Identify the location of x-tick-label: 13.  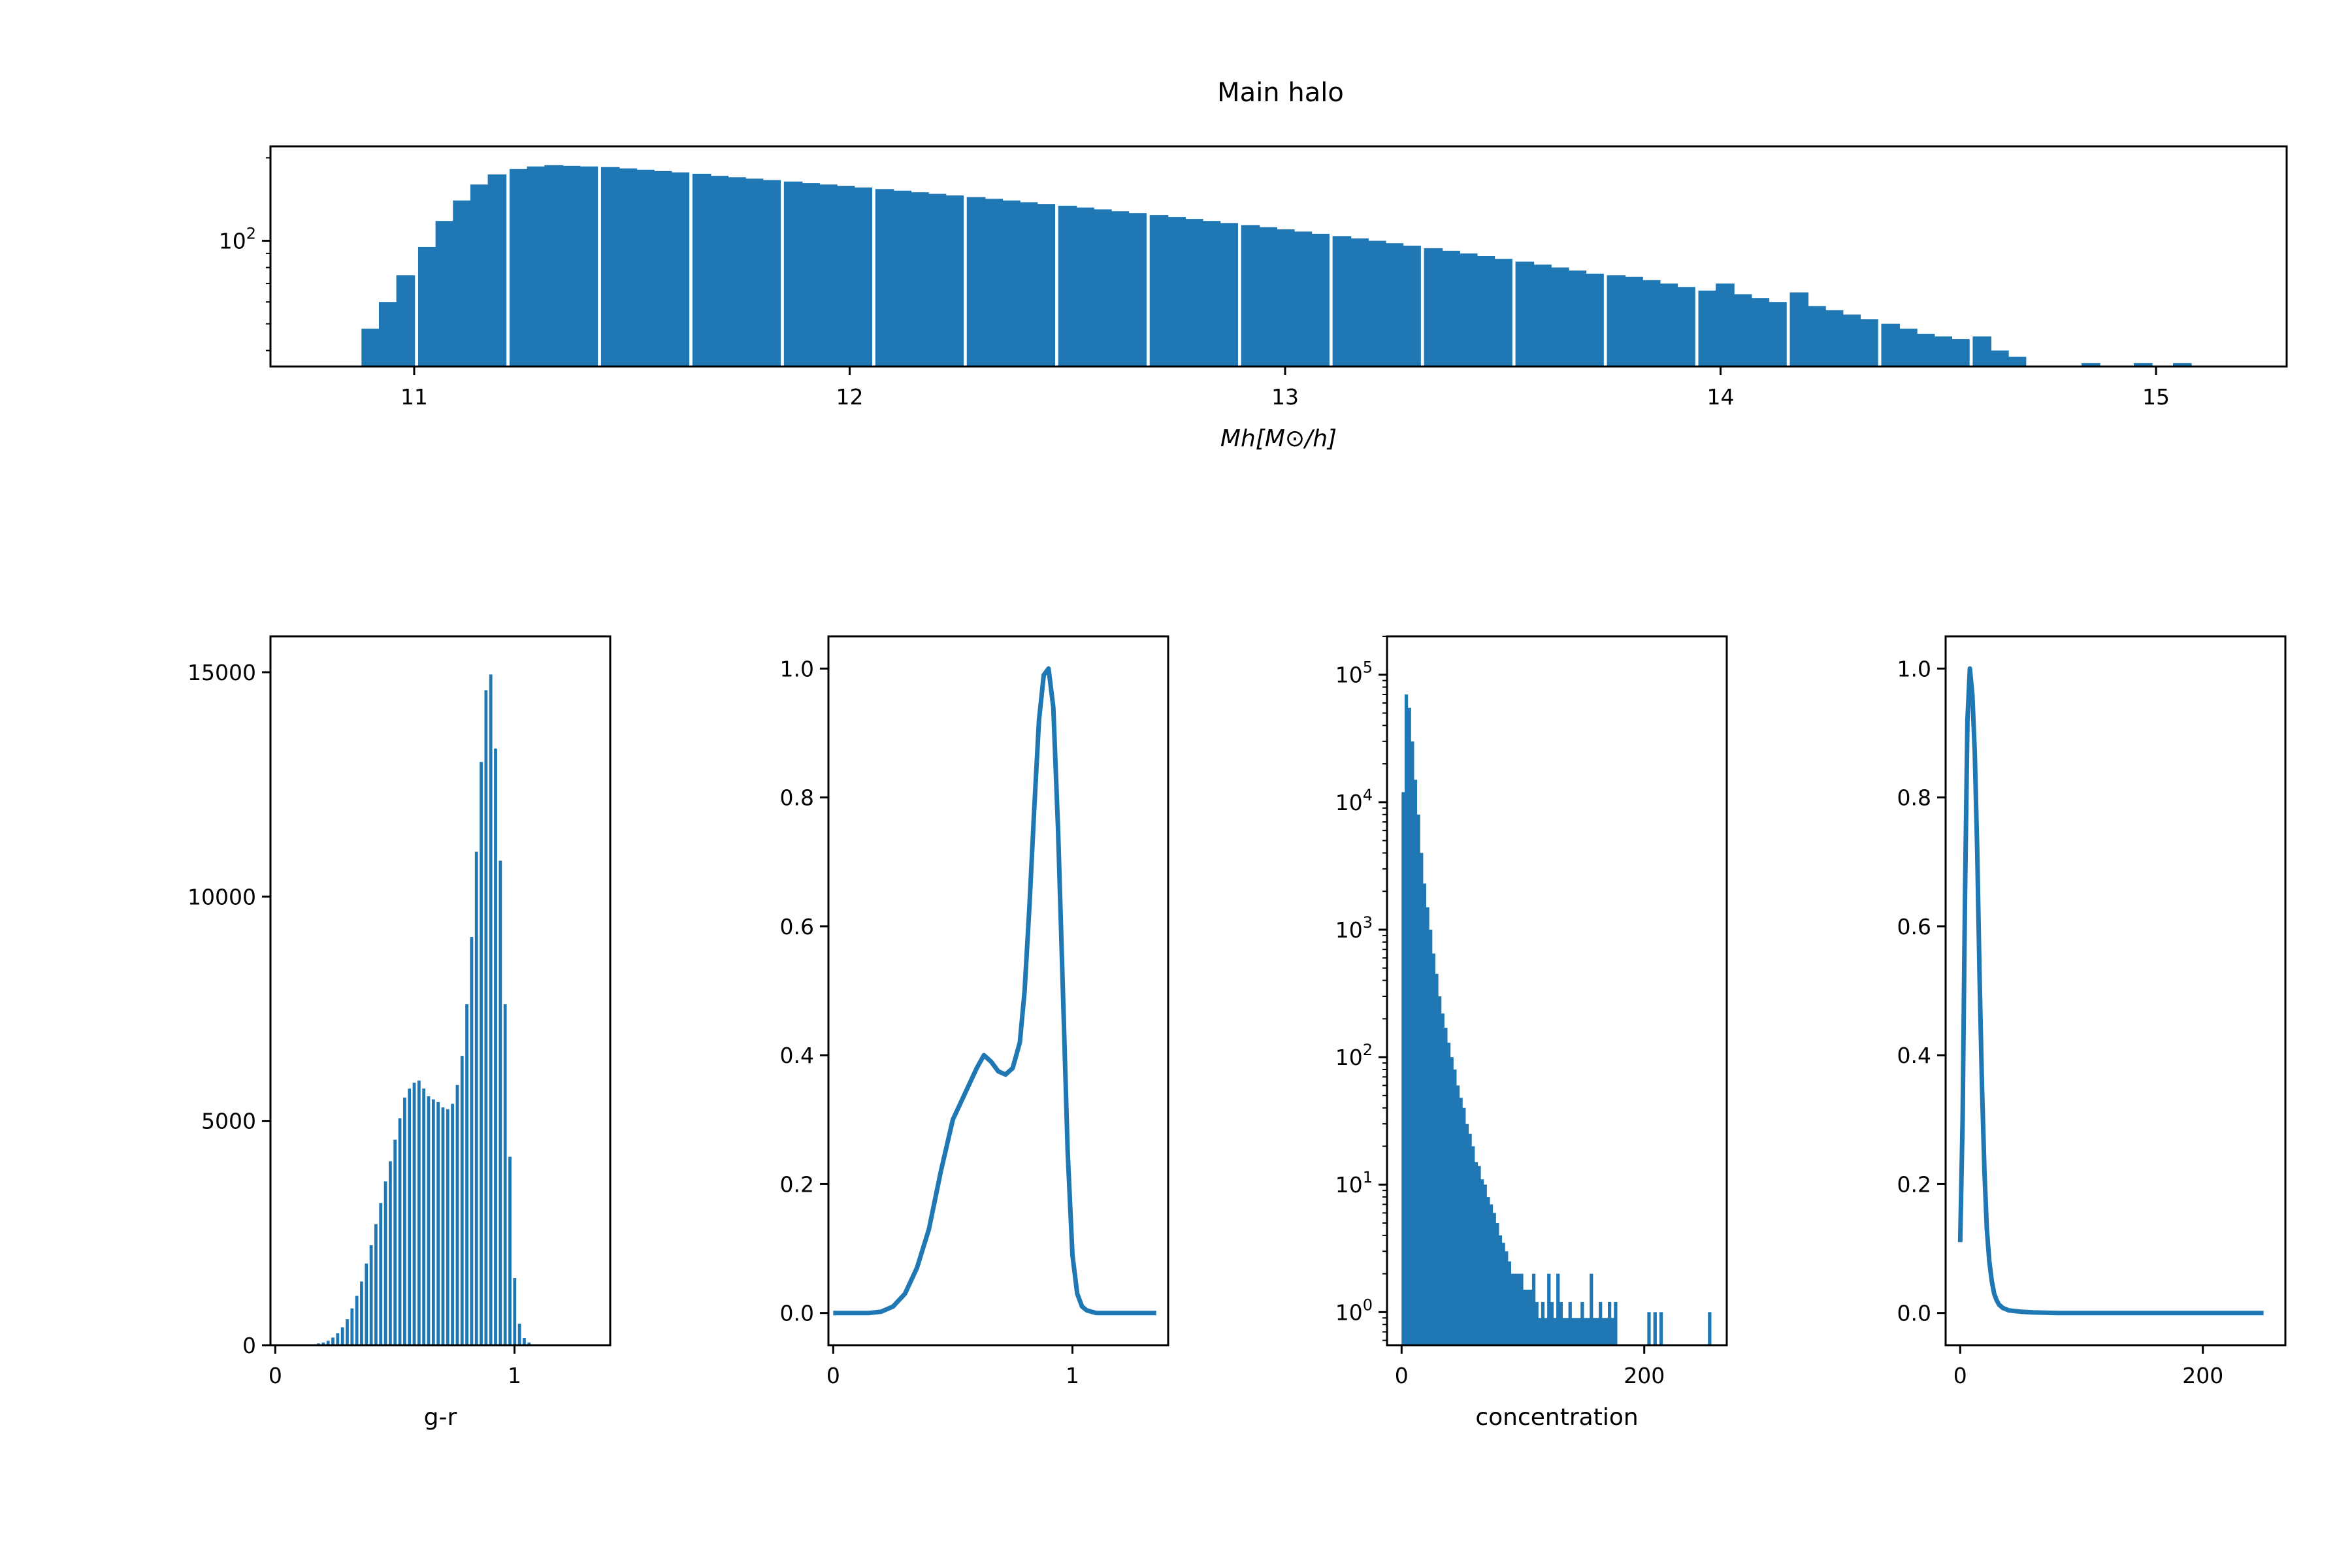
(1285, 397).